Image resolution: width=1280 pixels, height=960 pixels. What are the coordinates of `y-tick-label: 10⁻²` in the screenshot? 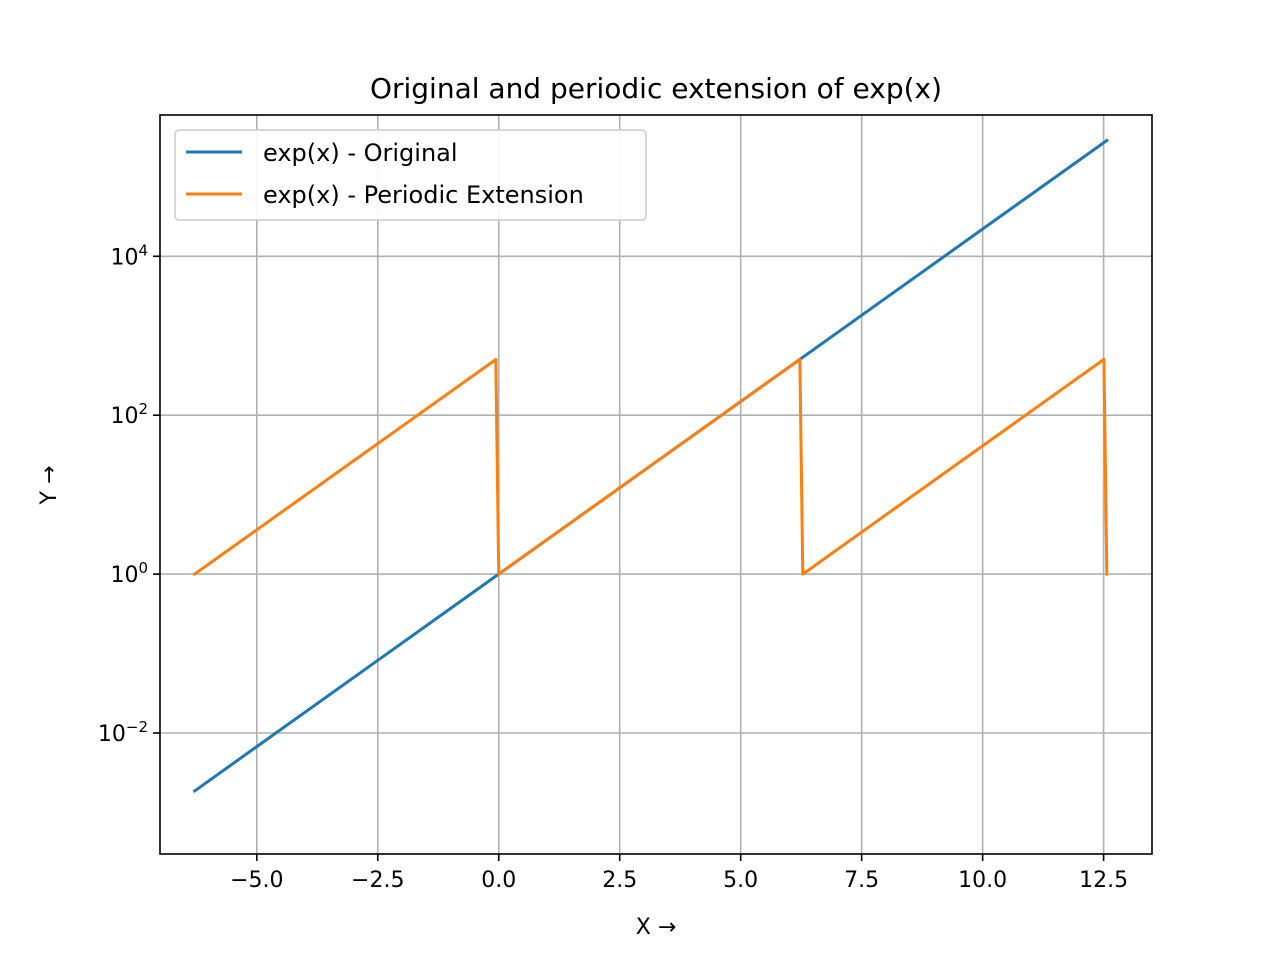 It's located at (123, 732).